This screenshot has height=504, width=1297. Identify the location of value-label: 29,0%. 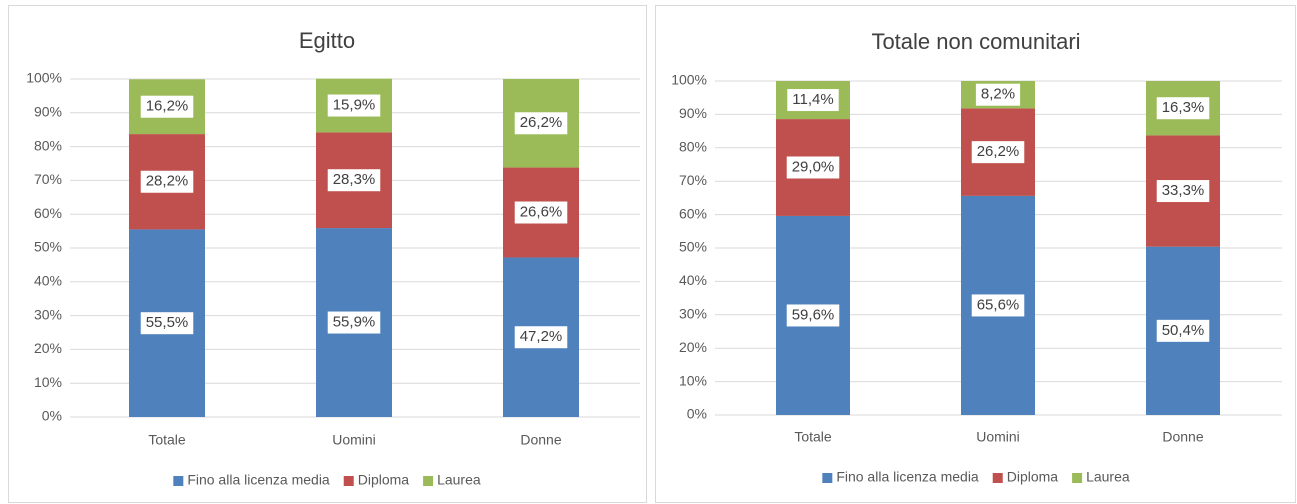
(813, 166).